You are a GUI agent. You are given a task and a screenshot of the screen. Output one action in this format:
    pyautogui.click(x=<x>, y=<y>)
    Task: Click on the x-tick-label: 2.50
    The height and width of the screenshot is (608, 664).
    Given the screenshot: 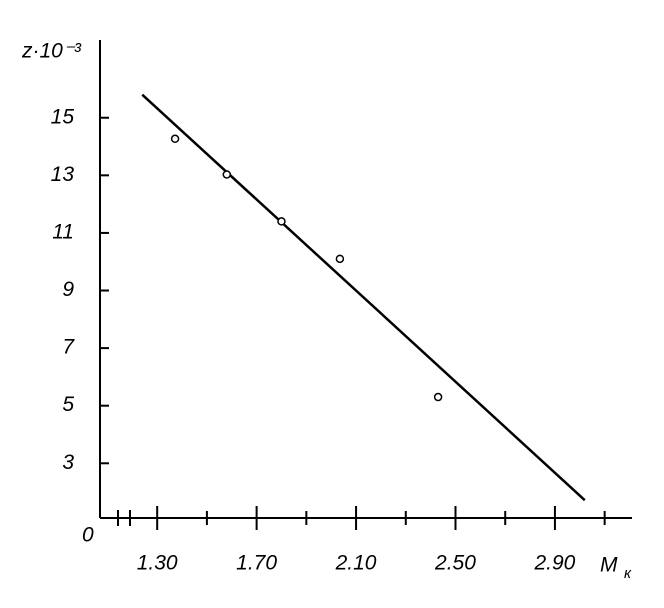 What is the action you would take?
    pyautogui.click(x=455, y=563)
    